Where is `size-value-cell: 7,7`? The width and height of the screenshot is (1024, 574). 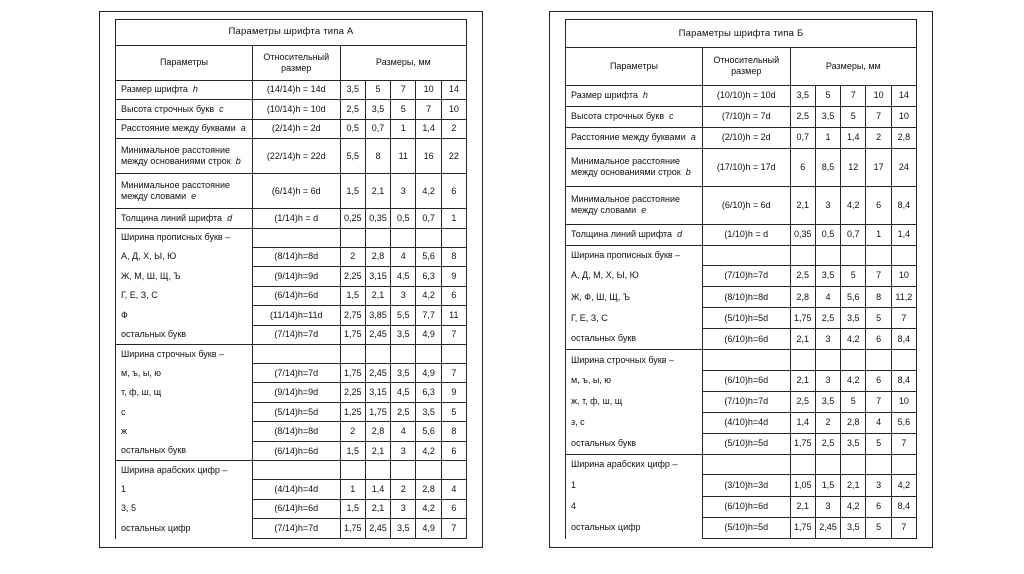
size-value-cell: 7,7 is located at coordinates (428, 315).